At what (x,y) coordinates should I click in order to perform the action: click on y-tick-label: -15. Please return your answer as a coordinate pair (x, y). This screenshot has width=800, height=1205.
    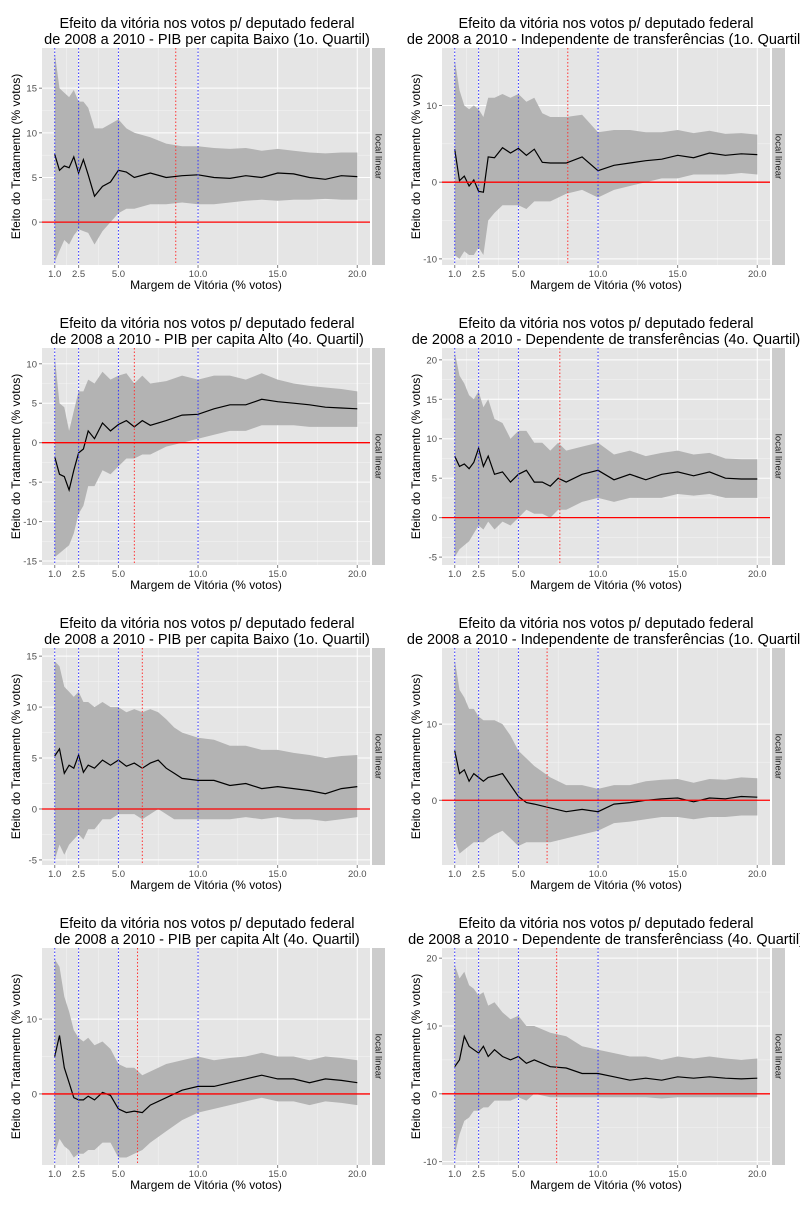
    Looking at the image, I should click on (30, 562).